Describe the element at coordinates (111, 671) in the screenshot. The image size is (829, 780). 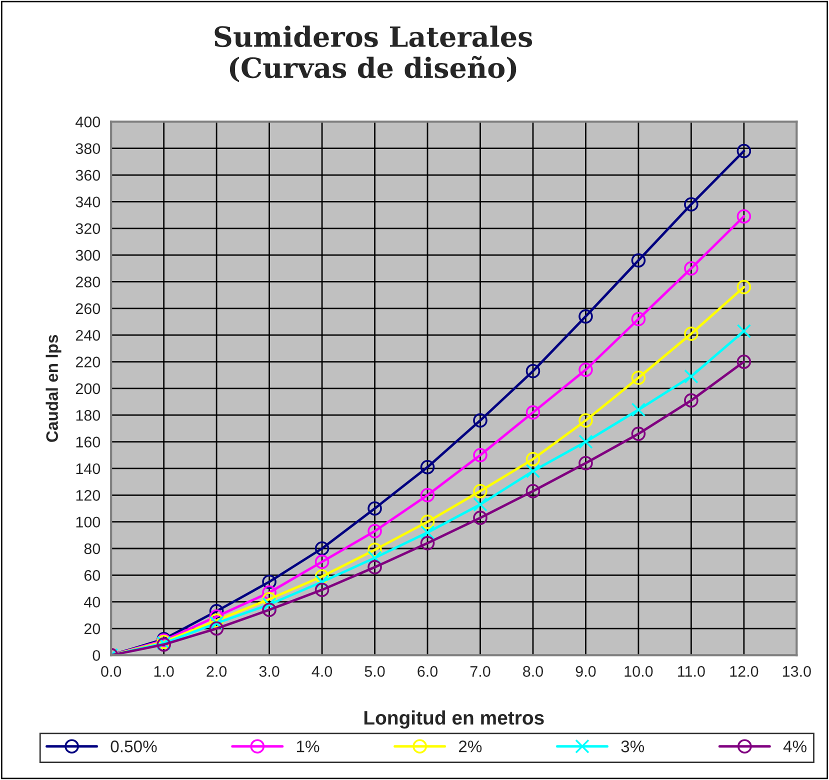
I see `x-tick-label: 0.0` at that location.